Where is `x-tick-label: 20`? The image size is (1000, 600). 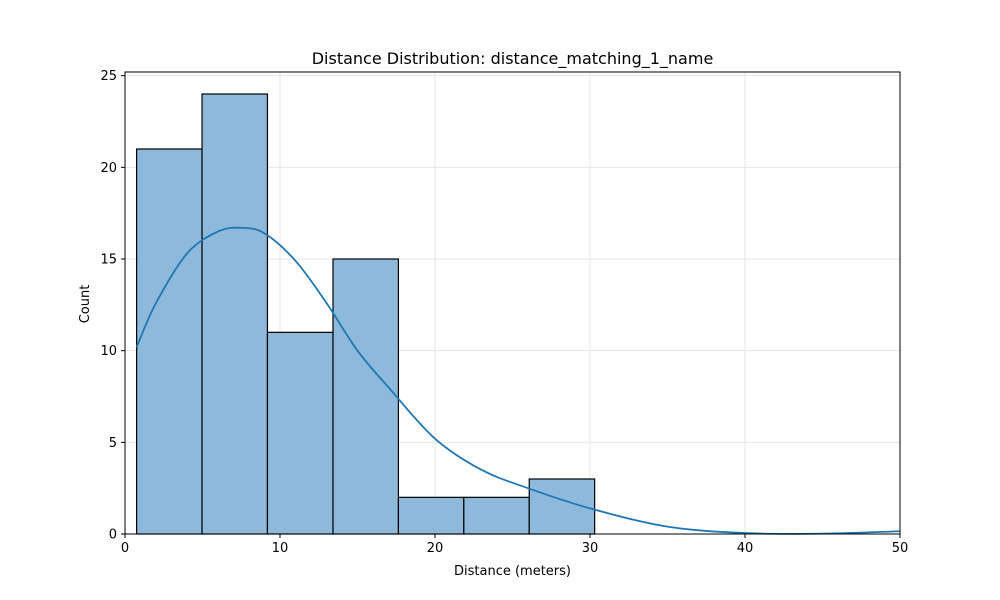 x-tick-label: 20 is located at coordinates (435, 548).